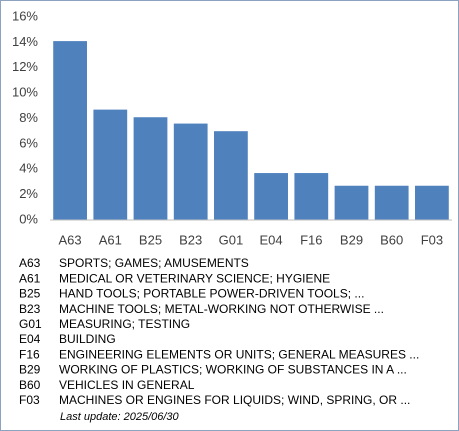 The image size is (459, 431). Describe the element at coordinates (28, 218) in the screenshot. I see `y-tick-label: 0%` at that location.